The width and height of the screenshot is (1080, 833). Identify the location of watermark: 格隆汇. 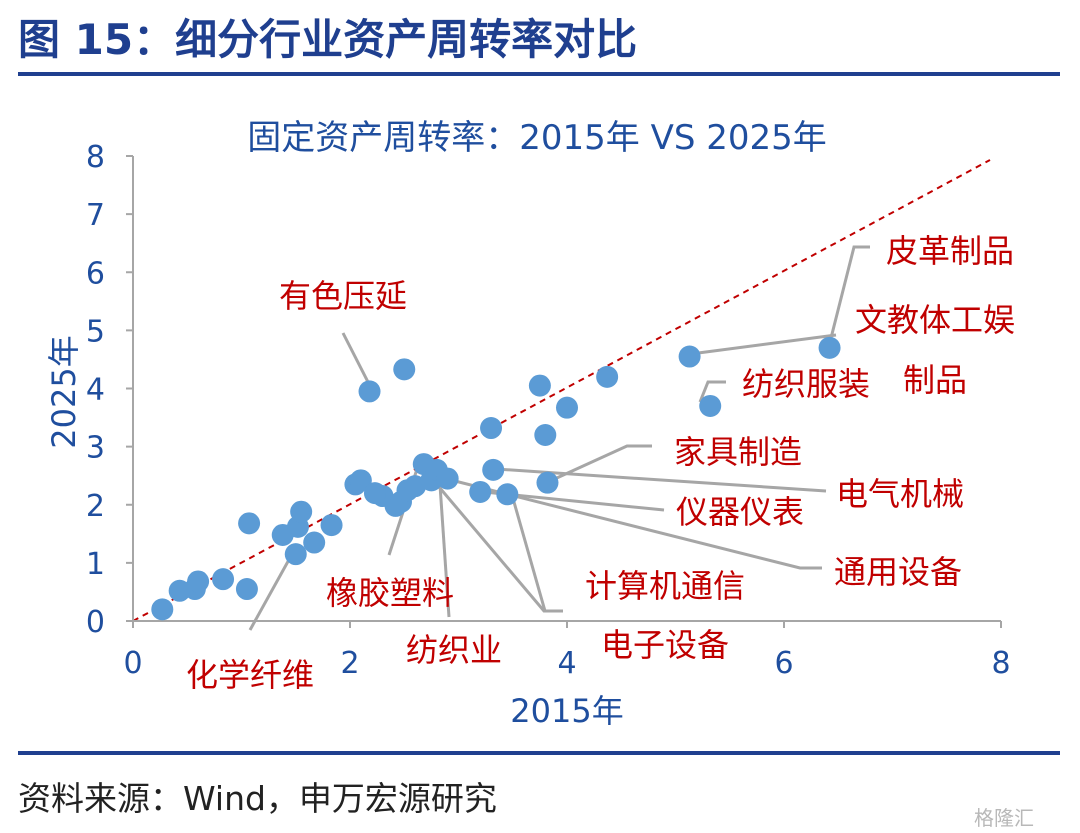
(1004, 818).